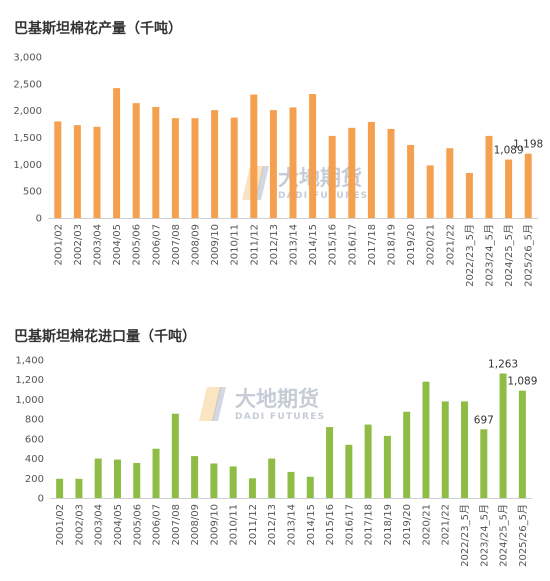  What do you see at coordinates (58, 245) in the screenshot?
I see `production-x-tick-label: 2001/02` at bounding box center [58, 245].